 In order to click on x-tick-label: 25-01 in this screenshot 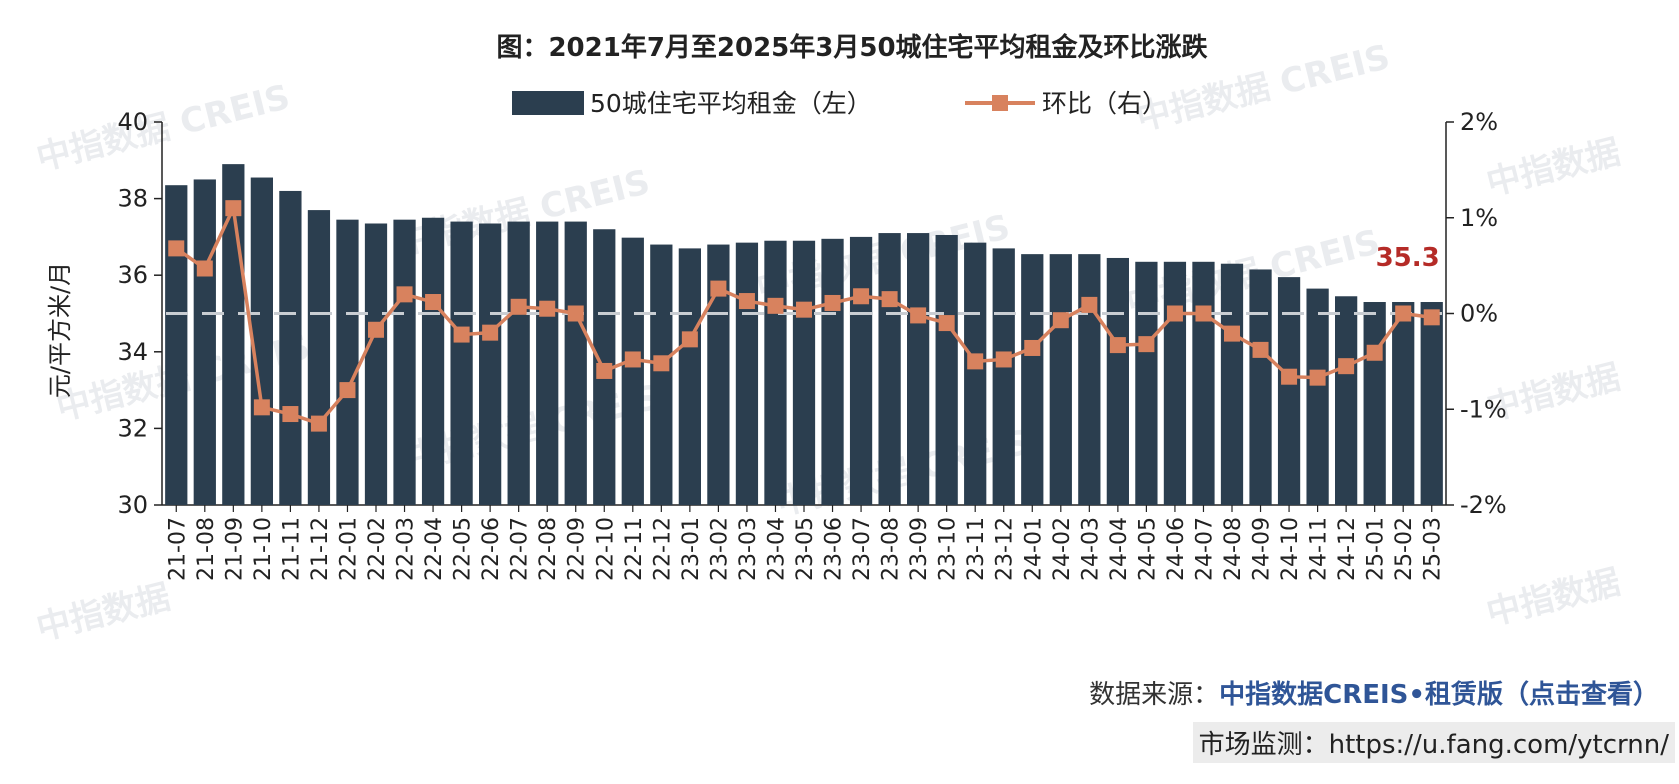, I will do `click(1376, 549)`.